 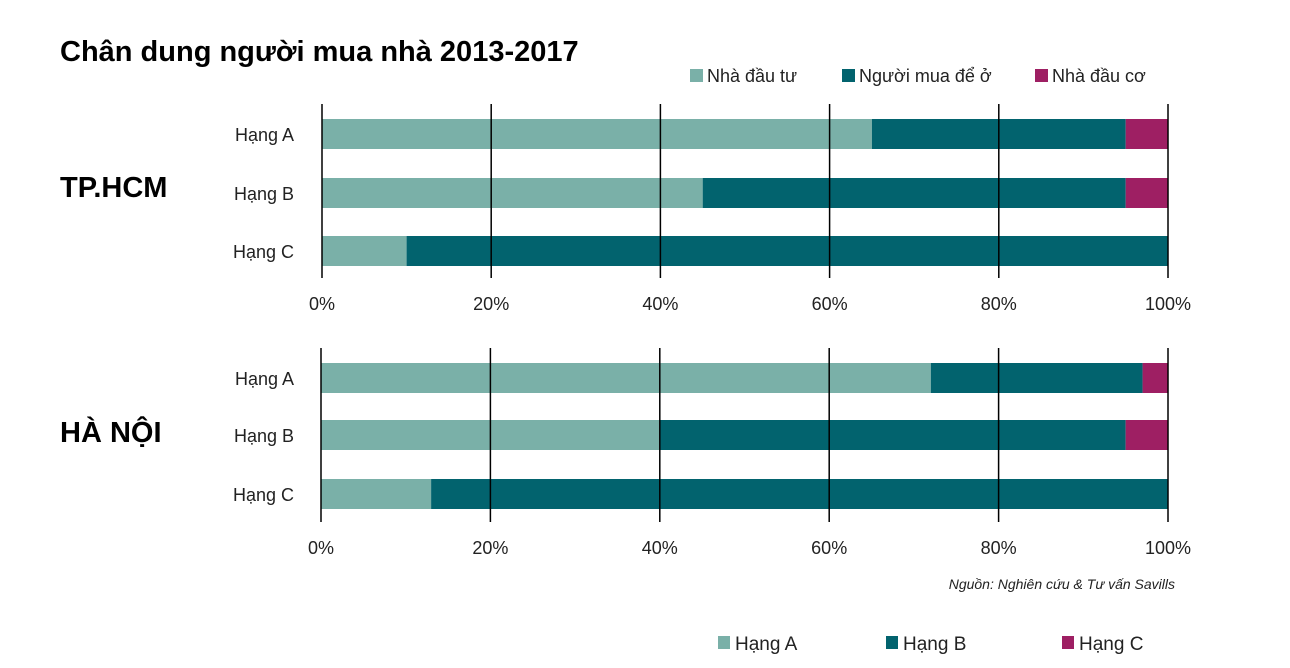 What do you see at coordinates (934, 644) in the screenshot?
I see `legend-label: Hạng B` at bounding box center [934, 644].